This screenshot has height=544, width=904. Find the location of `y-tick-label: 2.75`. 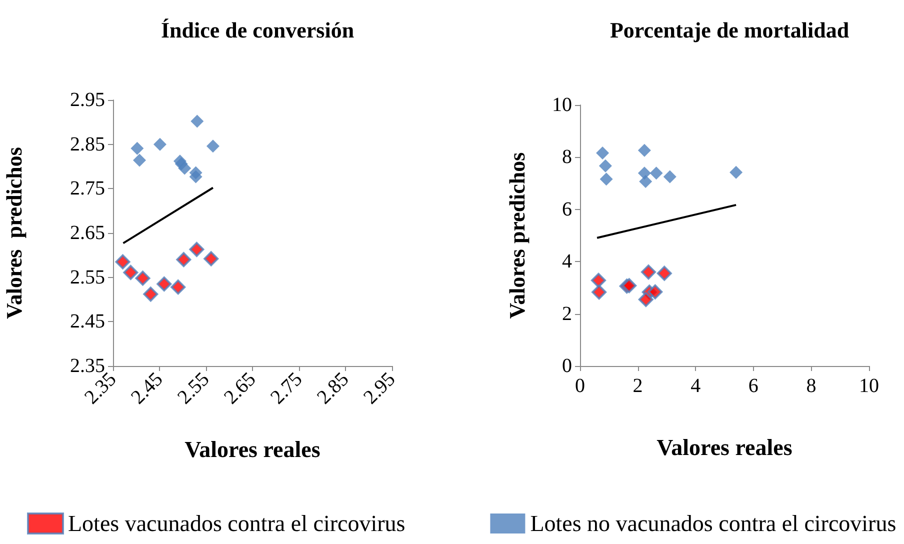

y-tick-label: 2.75 is located at coordinates (87, 189).